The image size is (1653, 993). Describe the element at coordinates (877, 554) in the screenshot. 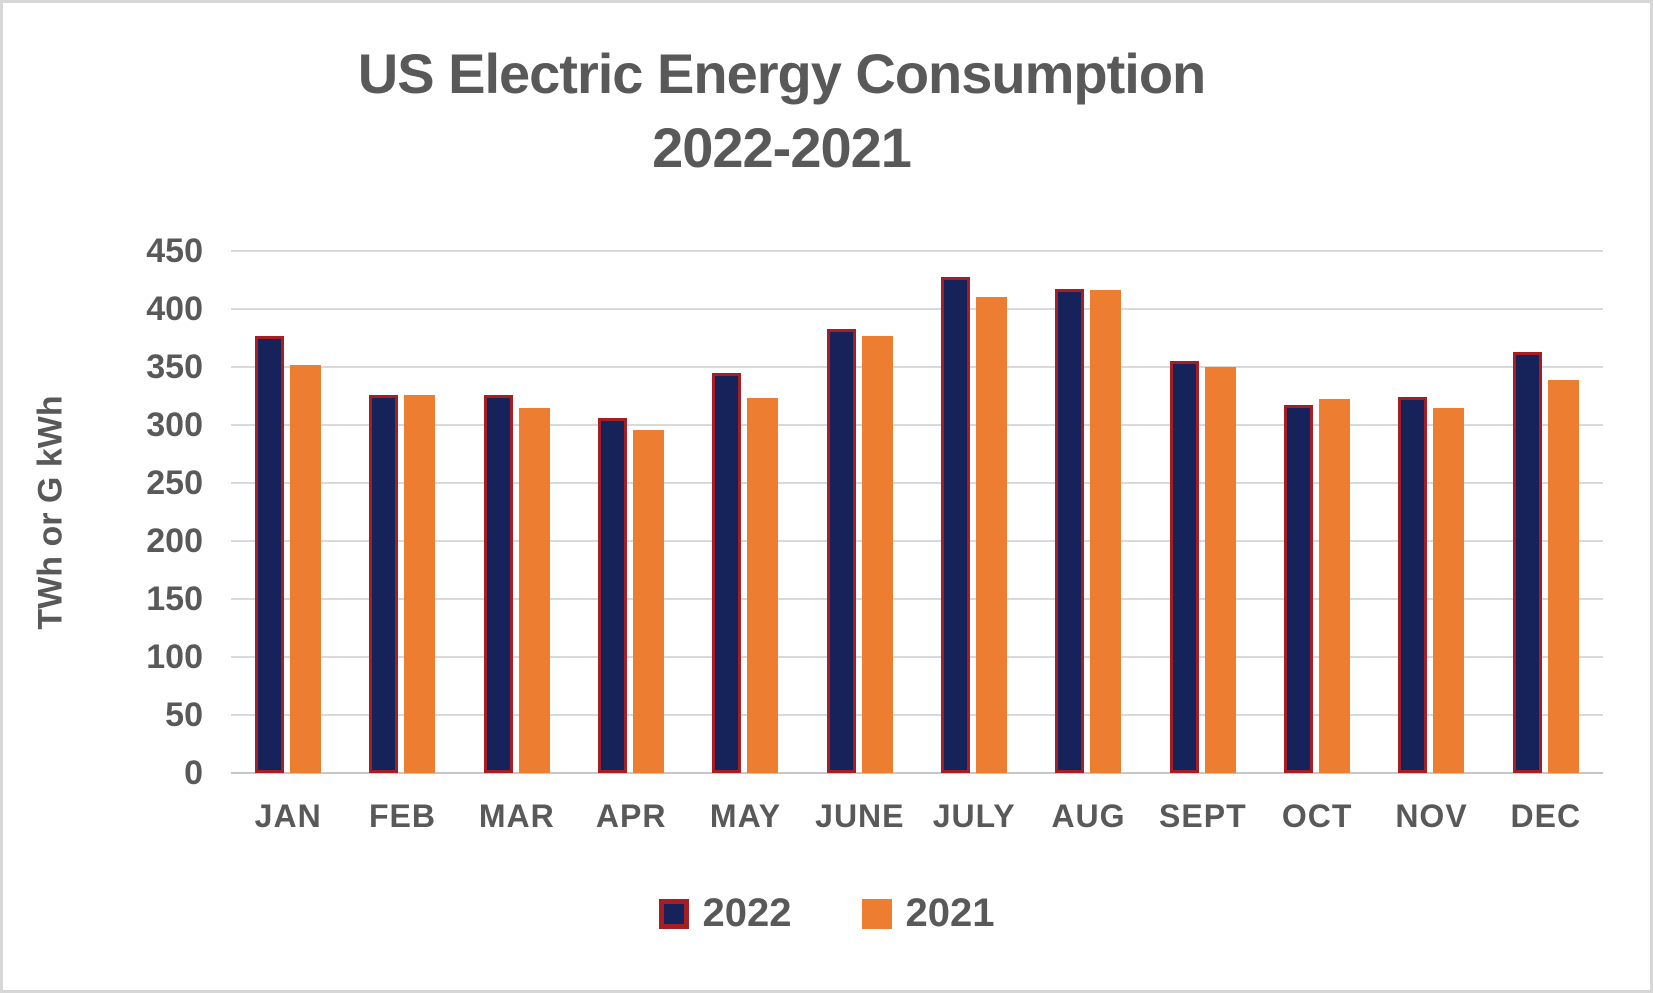

I see `bar-2021-june` at that location.